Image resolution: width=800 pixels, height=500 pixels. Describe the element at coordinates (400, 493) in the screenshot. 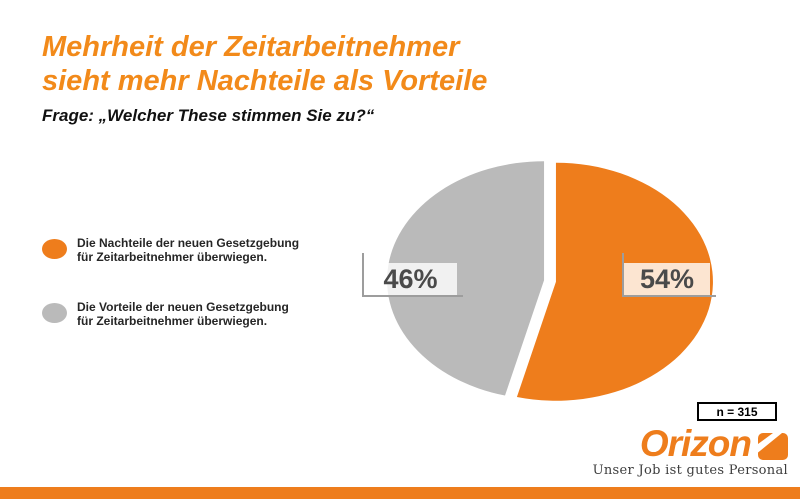

I see `bottom-brand-bar` at that location.